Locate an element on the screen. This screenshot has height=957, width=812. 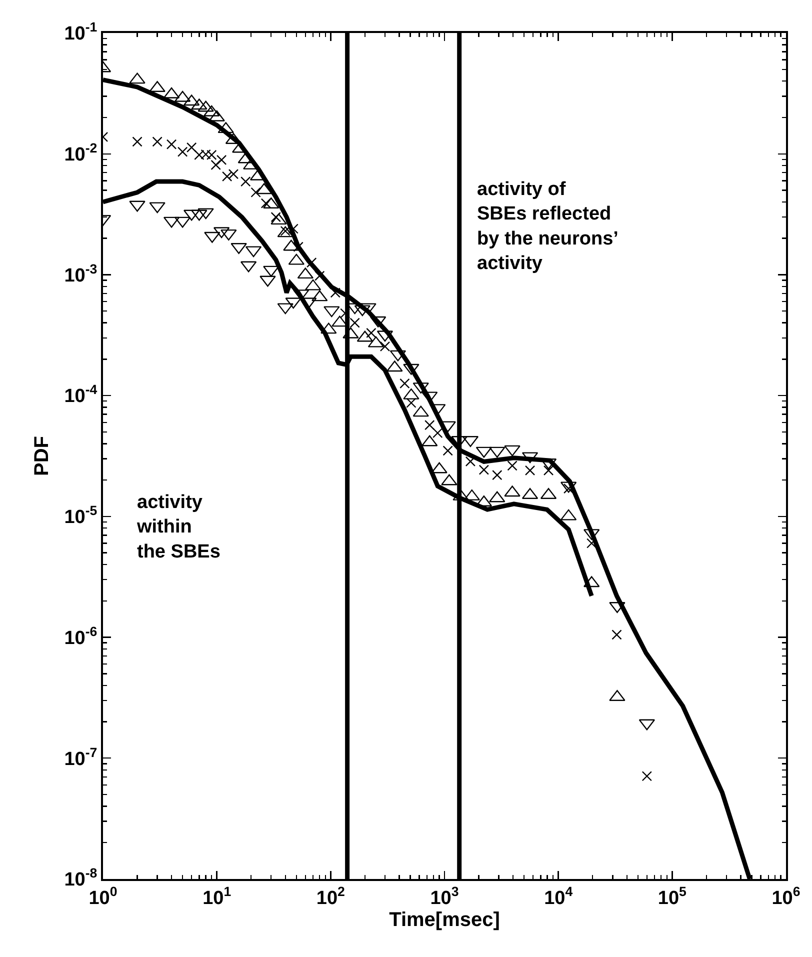
y-tick-label: 10$^{-4}$ is located at coordinates (81, 395).